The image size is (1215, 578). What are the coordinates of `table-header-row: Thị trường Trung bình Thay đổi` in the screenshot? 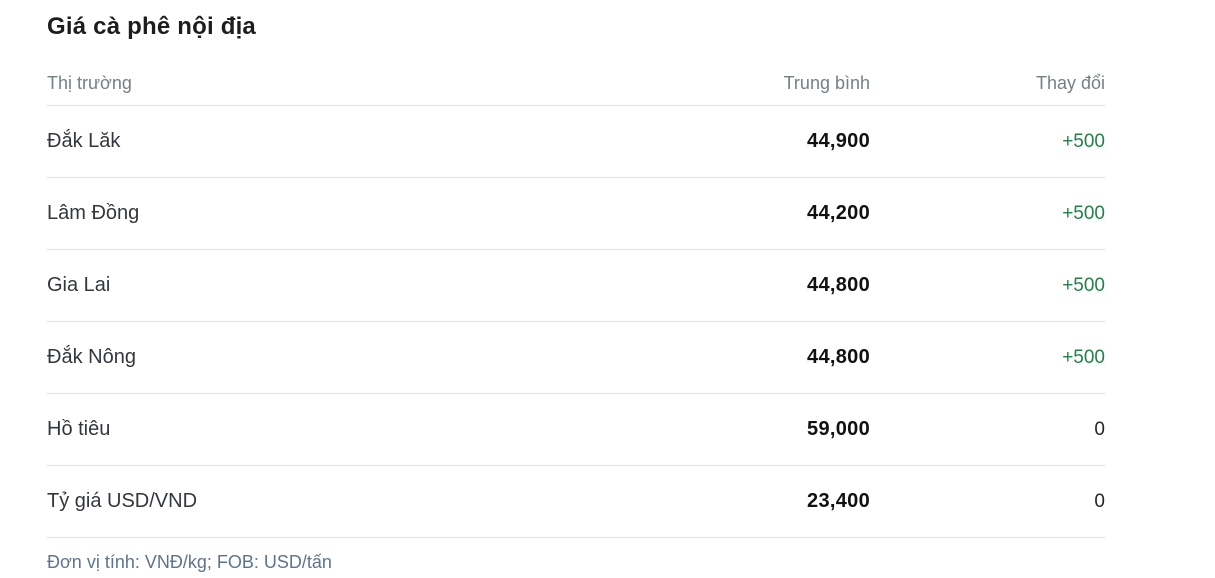 It's located at (576, 74).